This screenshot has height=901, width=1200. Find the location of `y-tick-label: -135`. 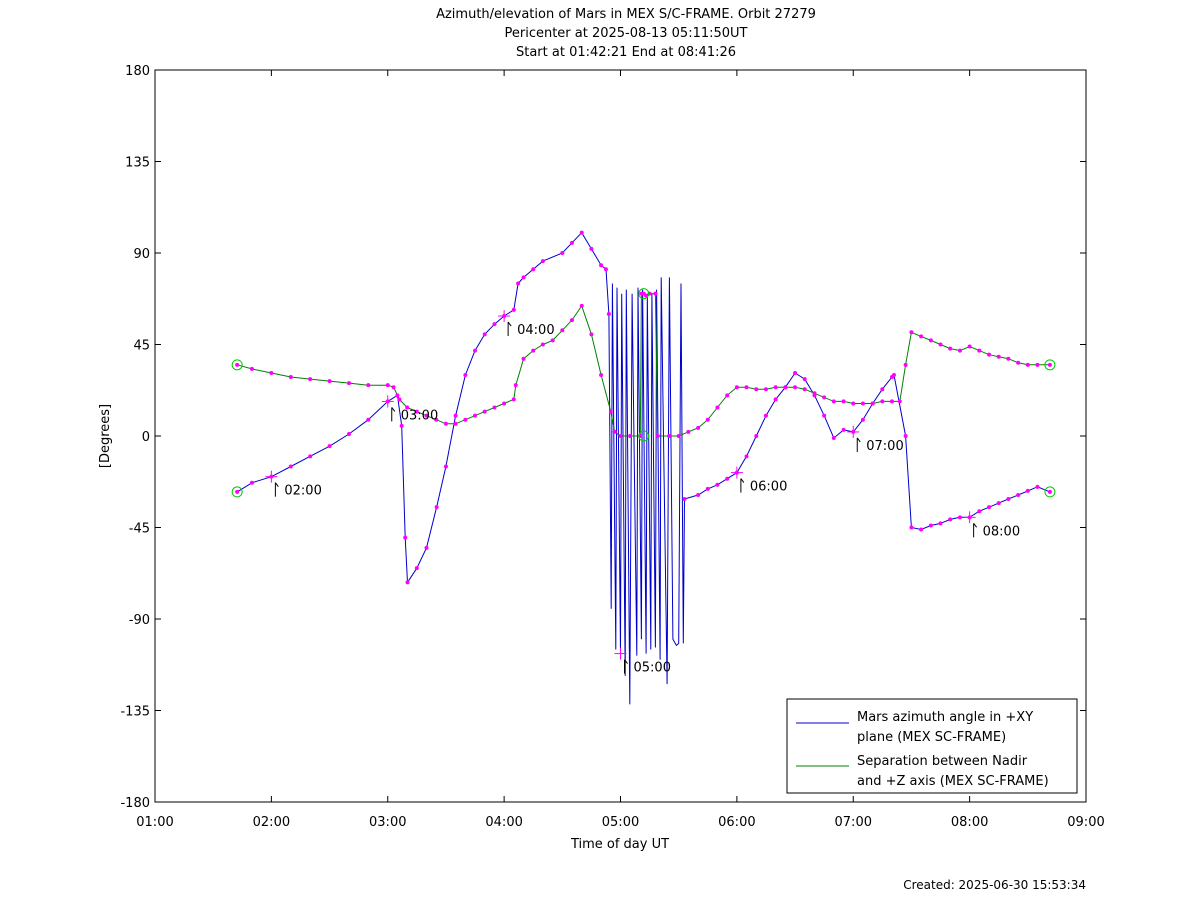

y-tick-label: -135 is located at coordinates (135, 712).